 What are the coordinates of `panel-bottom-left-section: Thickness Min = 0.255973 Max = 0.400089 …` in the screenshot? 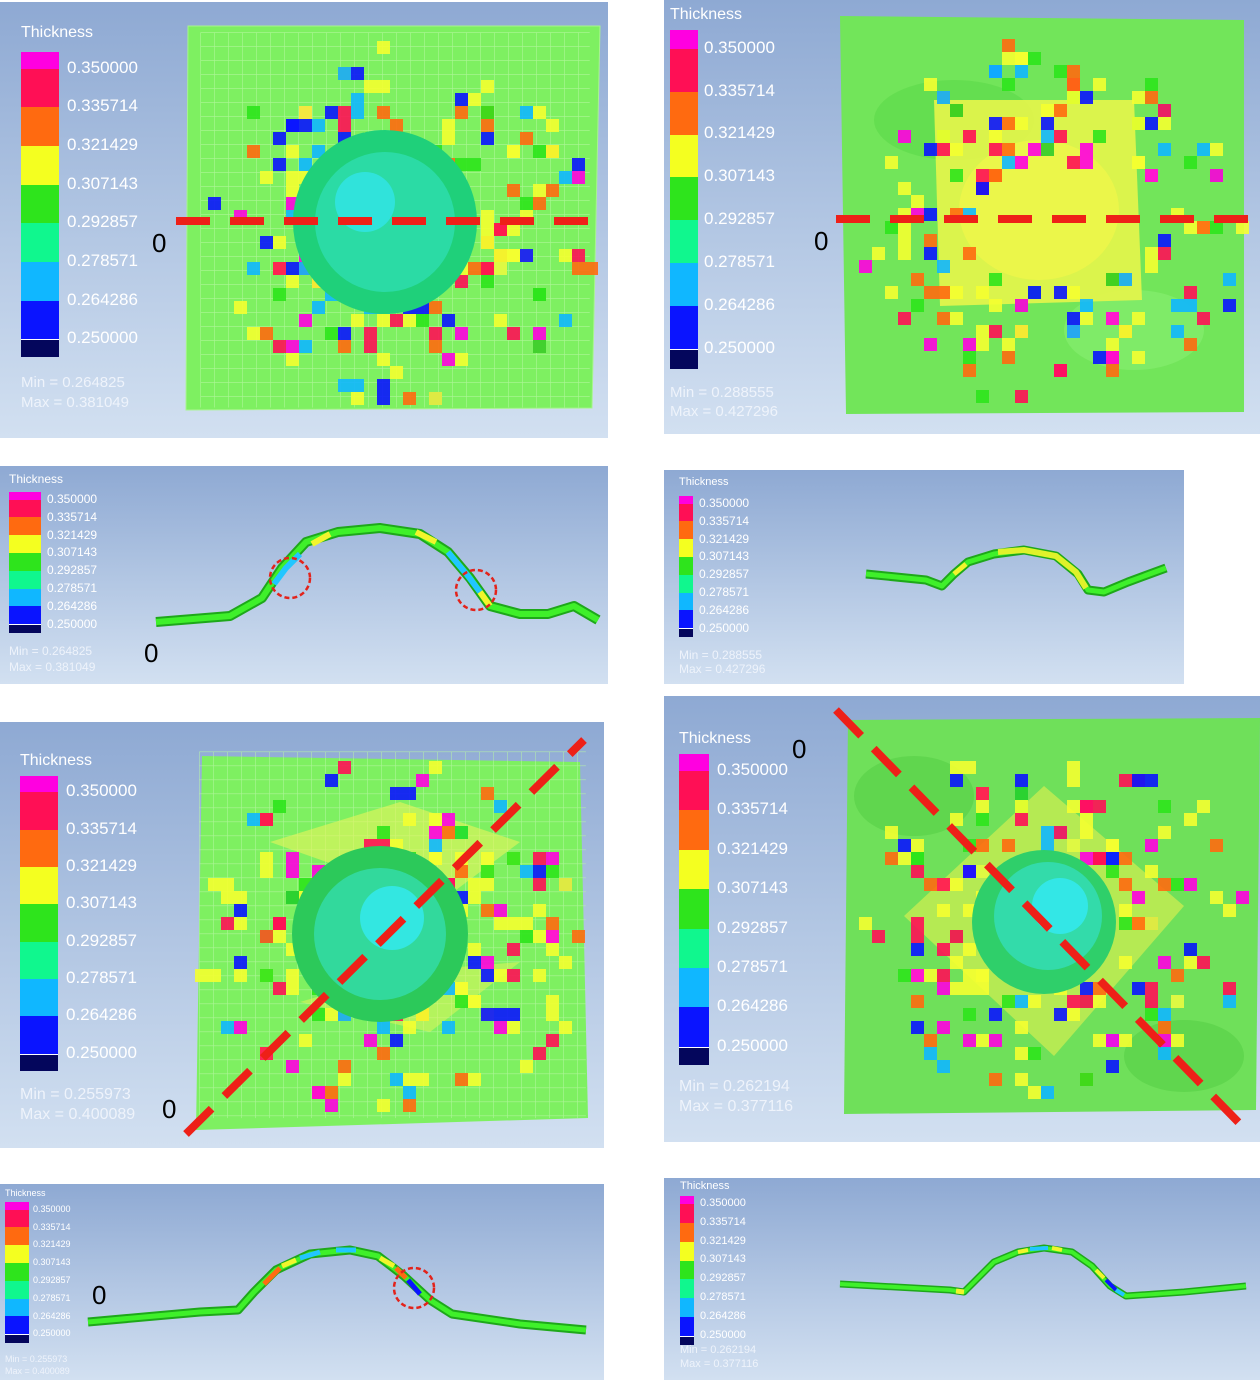 It's located at (302, 1282).